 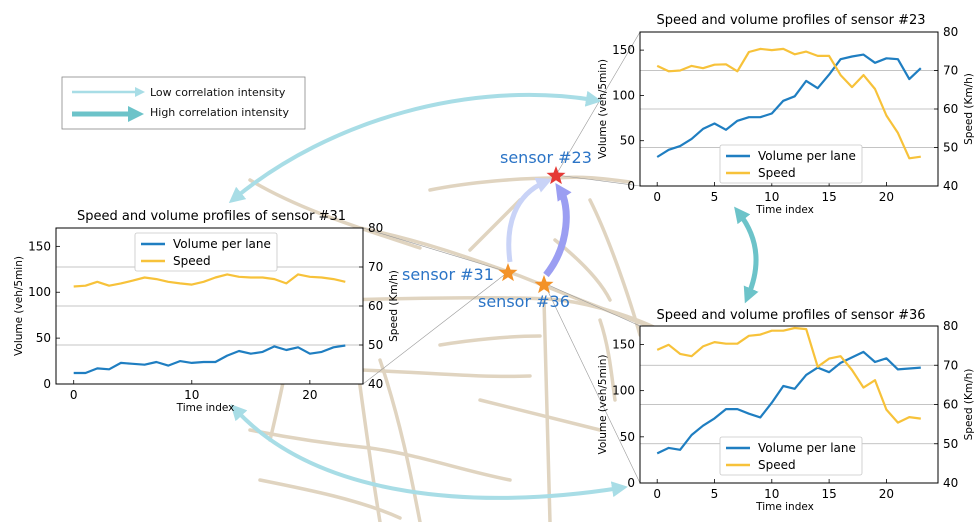 I want to click on sensor-36-label: sensor #36, so click(x=524, y=301).